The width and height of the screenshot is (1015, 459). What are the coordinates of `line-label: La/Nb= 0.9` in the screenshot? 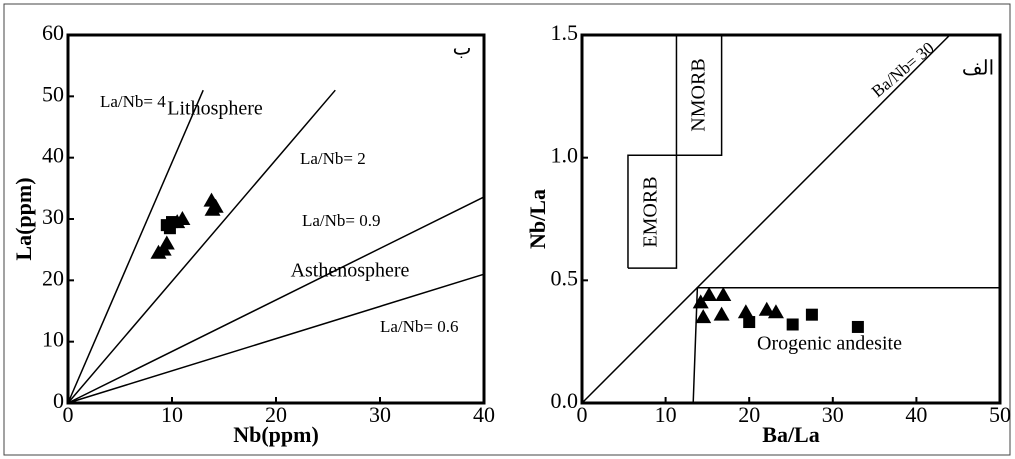 It's located at (341, 220).